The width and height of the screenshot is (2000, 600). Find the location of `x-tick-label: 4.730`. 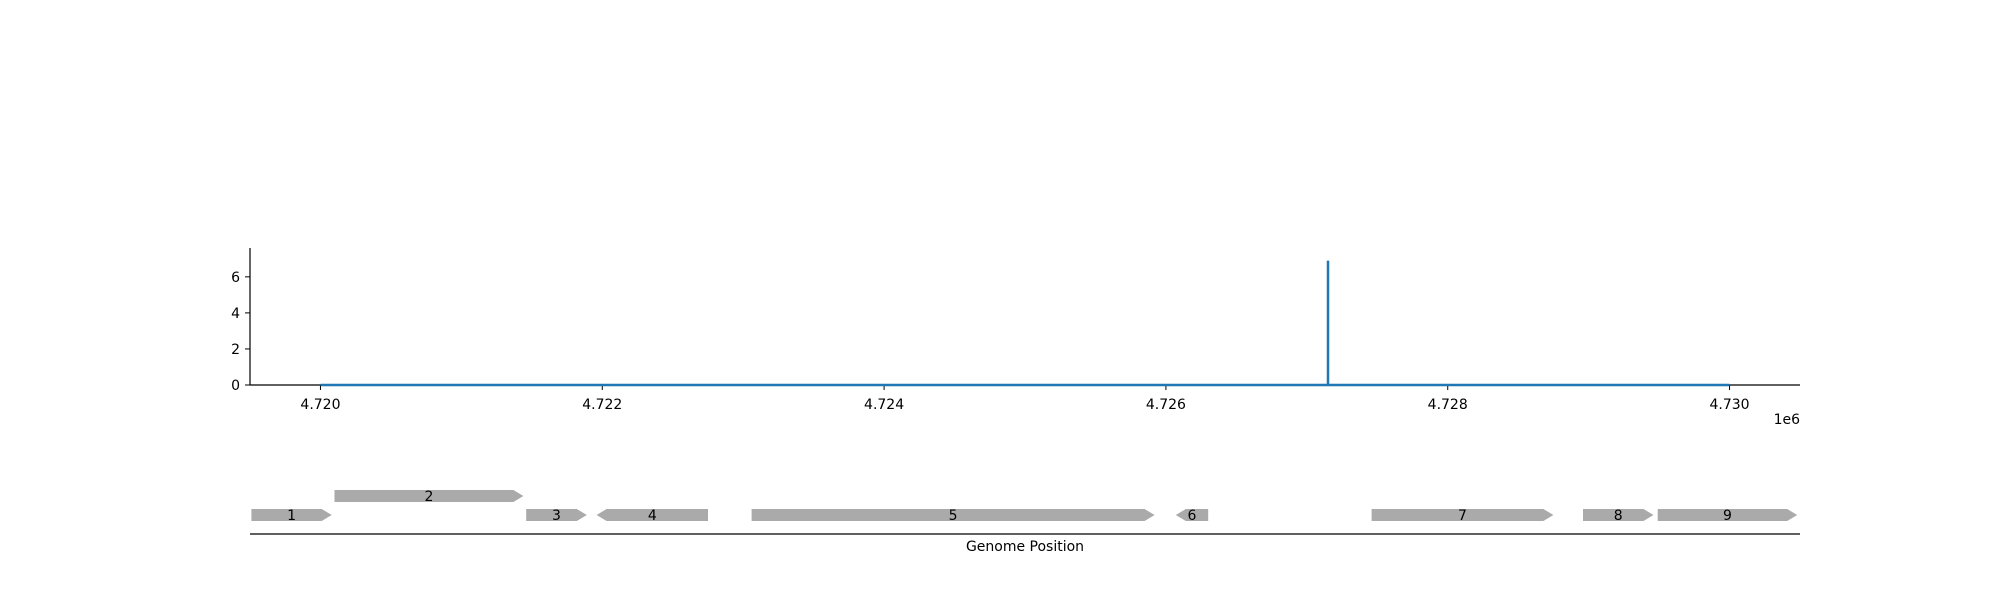

x-tick-label: 4.730 is located at coordinates (1729, 405).